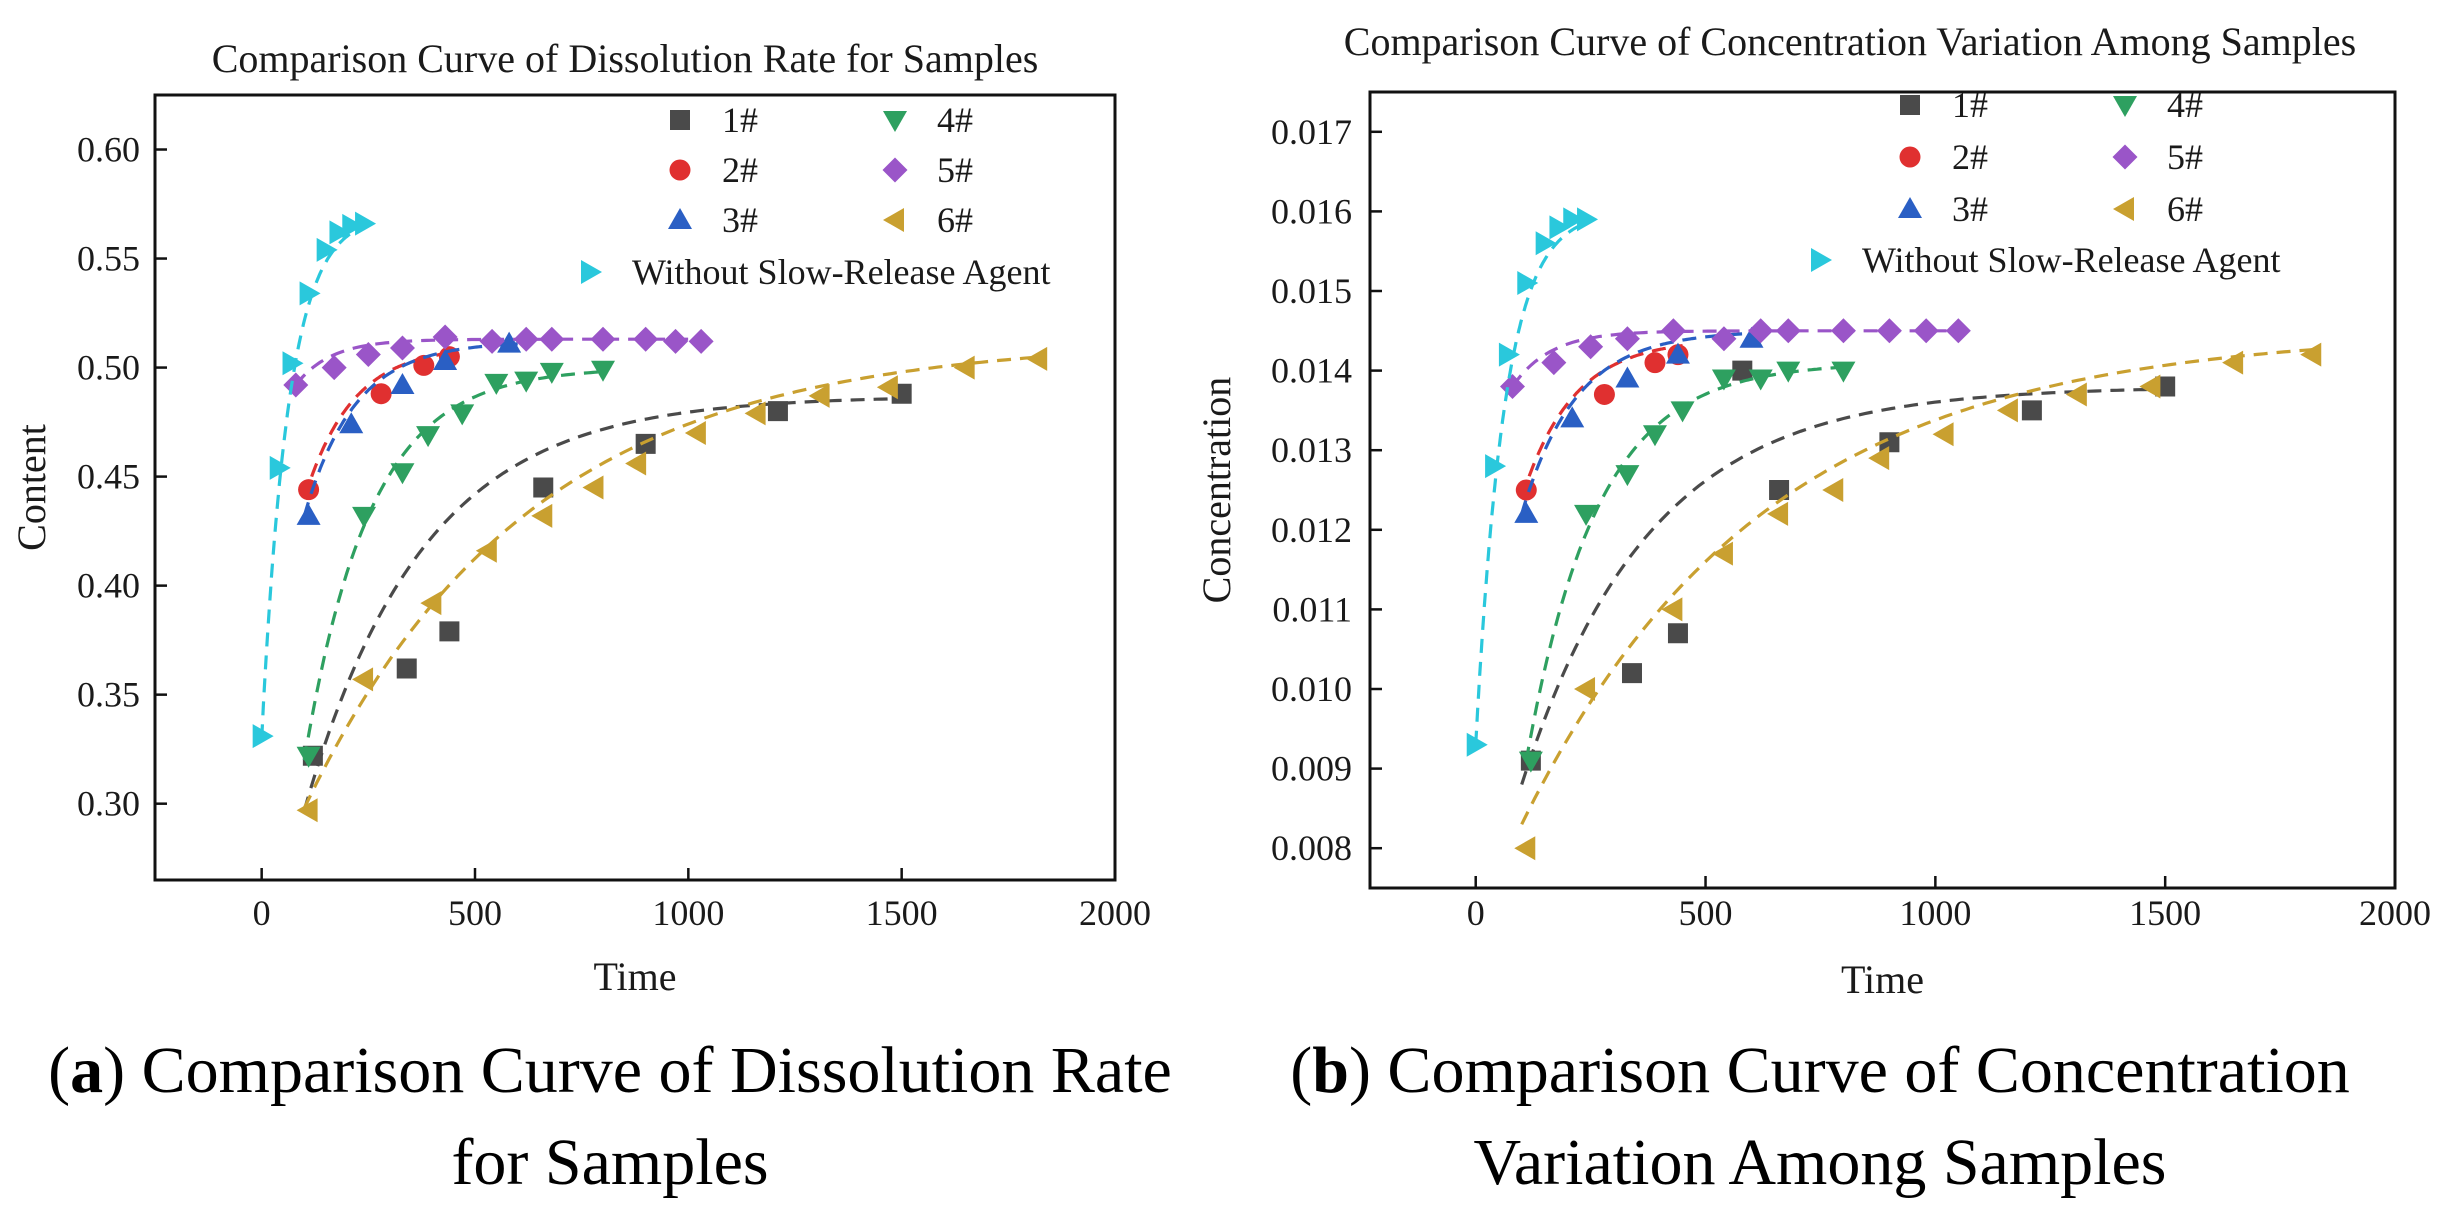  Describe the element at coordinates (108, 477) in the screenshot. I see `y-tick-label: 0.45` at that location.